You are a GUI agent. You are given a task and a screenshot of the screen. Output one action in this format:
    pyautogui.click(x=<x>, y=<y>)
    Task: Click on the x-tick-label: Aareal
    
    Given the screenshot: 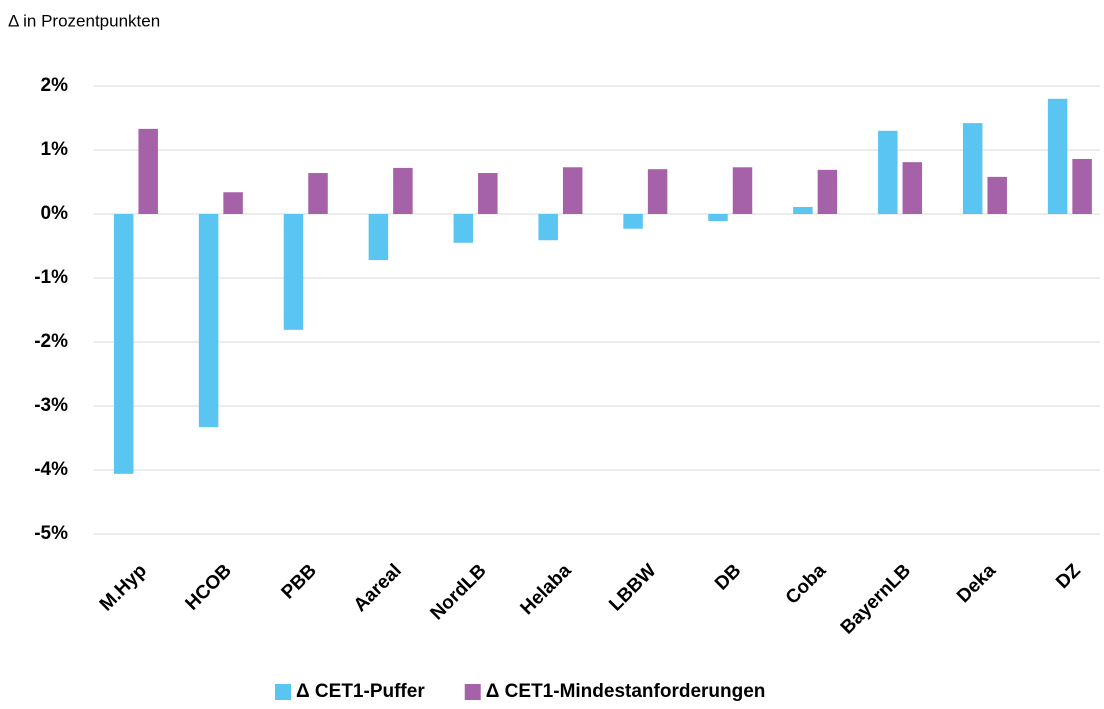 What is the action you would take?
    pyautogui.click(x=378, y=588)
    